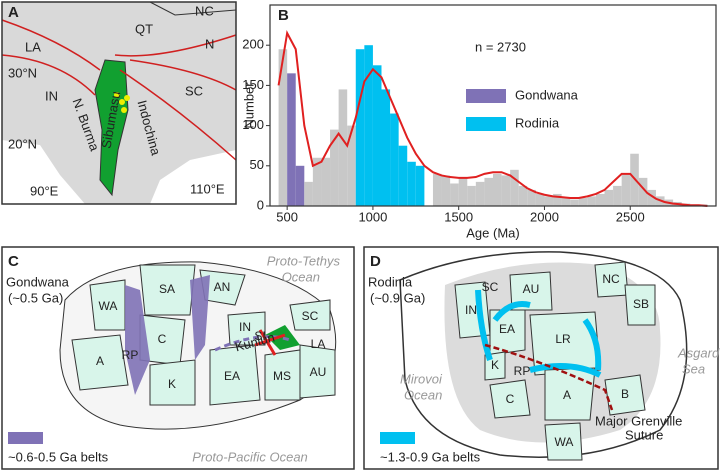  I want to click on legend-label: ~1.3-0.9 Ga belts, so click(430, 456).